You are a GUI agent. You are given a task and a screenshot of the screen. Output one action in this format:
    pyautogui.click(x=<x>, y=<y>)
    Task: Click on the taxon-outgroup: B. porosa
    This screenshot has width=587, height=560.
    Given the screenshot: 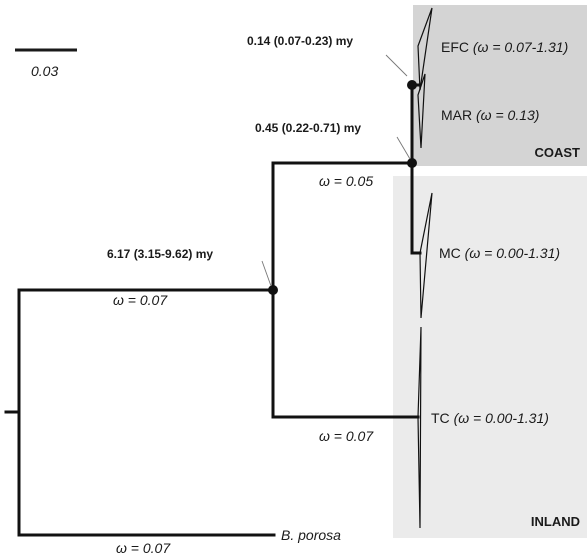 What is the action you would take?
    pyautogui.click(x=311, y=535)
    